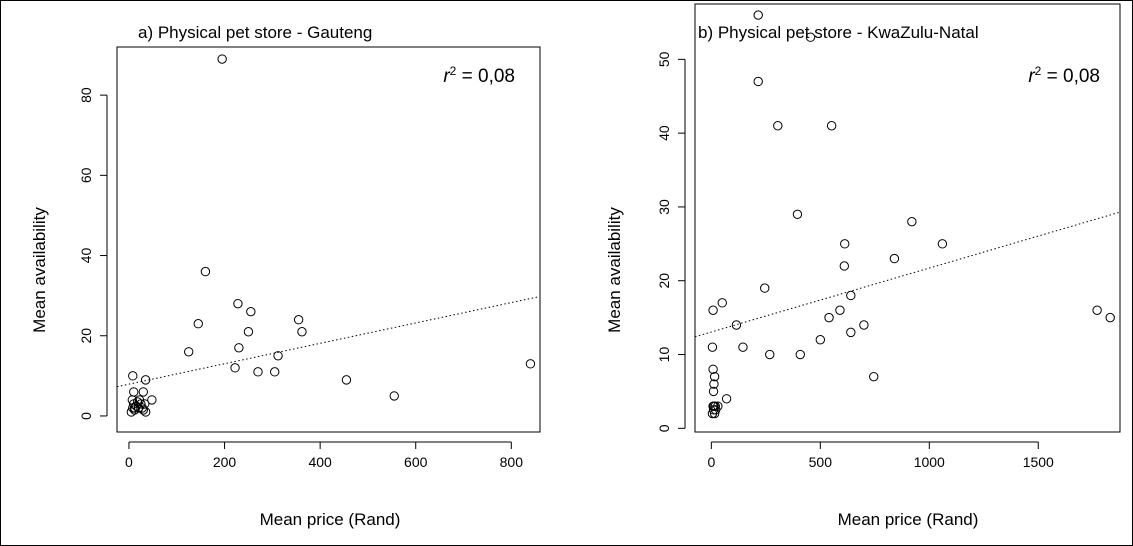  Describe the element at coordinates (86, 175) in the screenshot. I see `panel-a-y-tick-label: 60` at that location.